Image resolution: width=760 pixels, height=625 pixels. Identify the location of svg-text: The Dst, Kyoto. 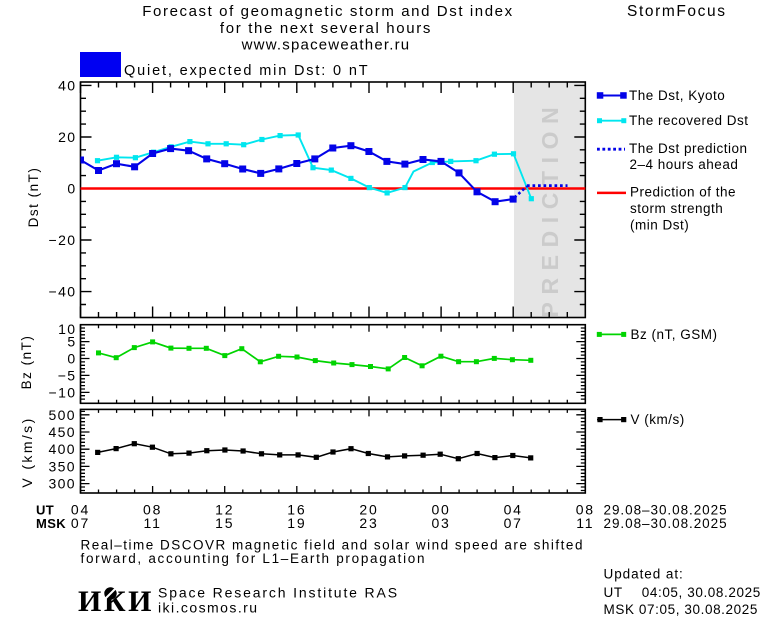
(677, 95).